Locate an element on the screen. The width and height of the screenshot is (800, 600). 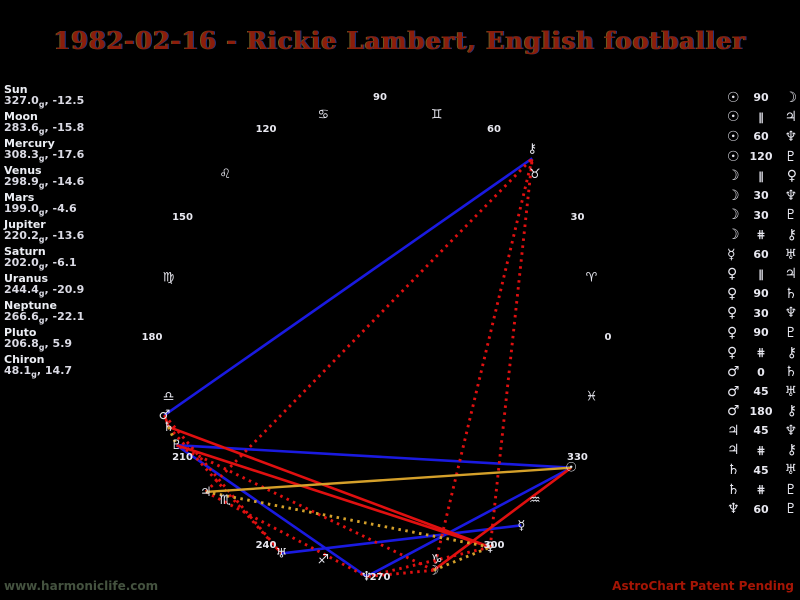
website-link: www.harmoniclife.com is located at coordinates (81, 586).